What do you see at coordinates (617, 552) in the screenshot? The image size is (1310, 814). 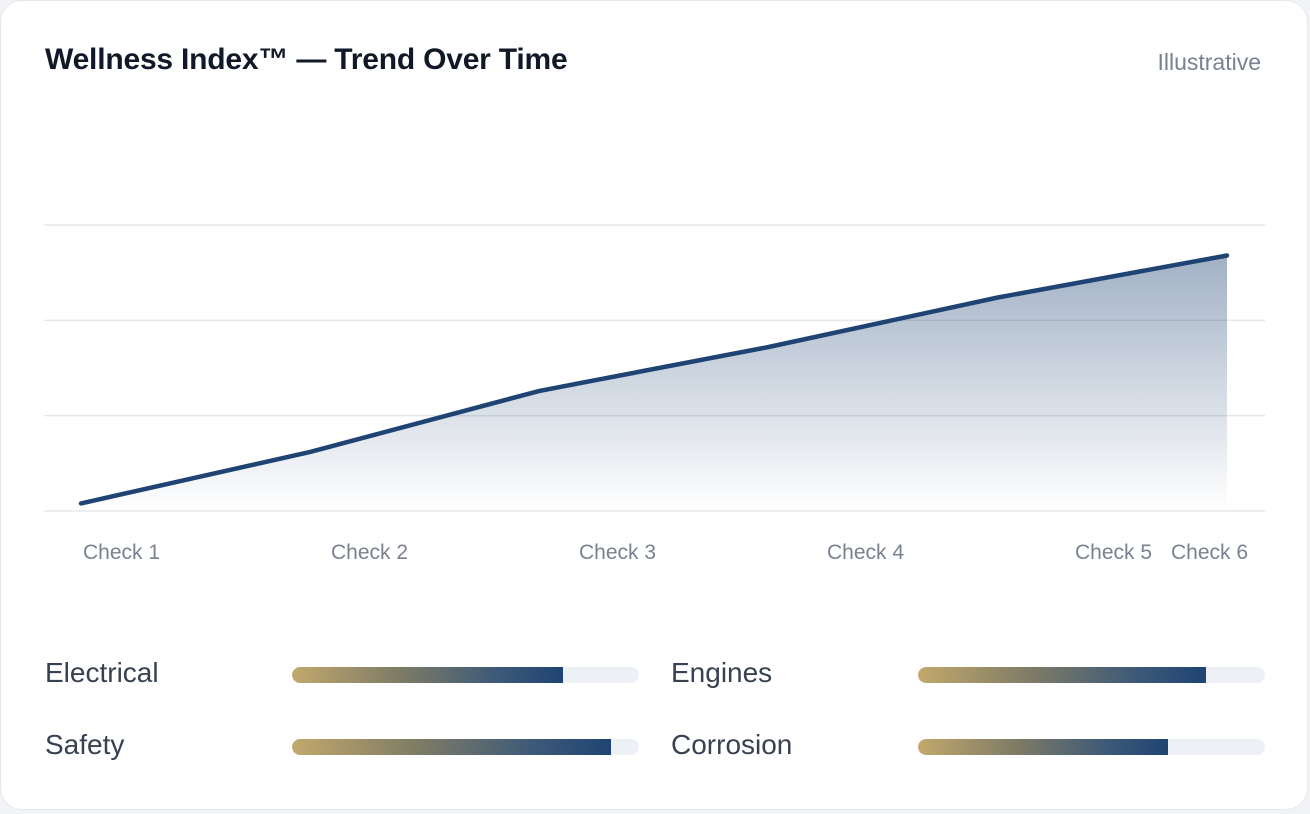 I see `x-tick-label: Check 3` at bounding box center [617, 552].